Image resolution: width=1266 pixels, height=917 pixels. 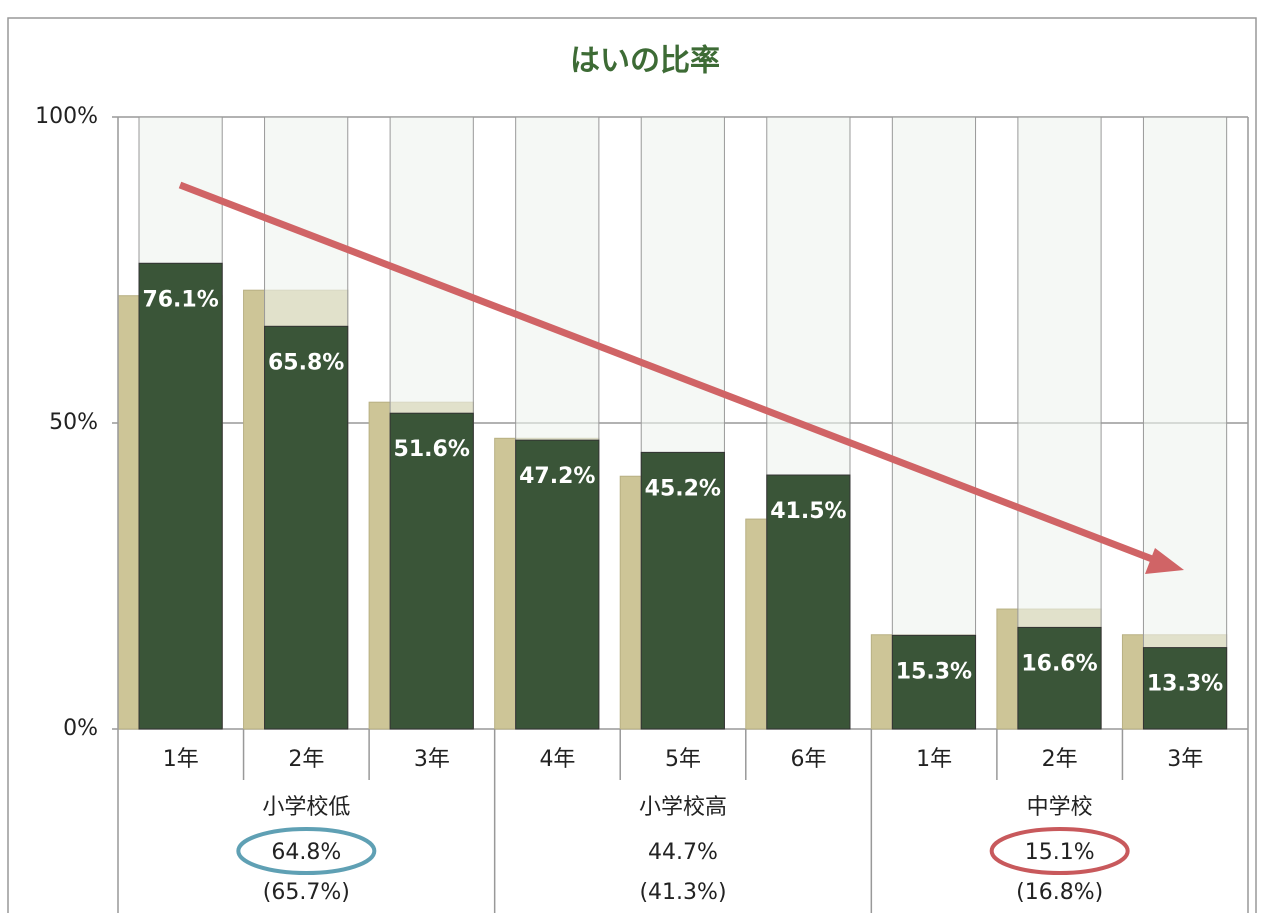 What do you see at coordinates (66, 116) in the screenshot?
I see `y-tick-label: 100%` at bounding box center [66, 116].